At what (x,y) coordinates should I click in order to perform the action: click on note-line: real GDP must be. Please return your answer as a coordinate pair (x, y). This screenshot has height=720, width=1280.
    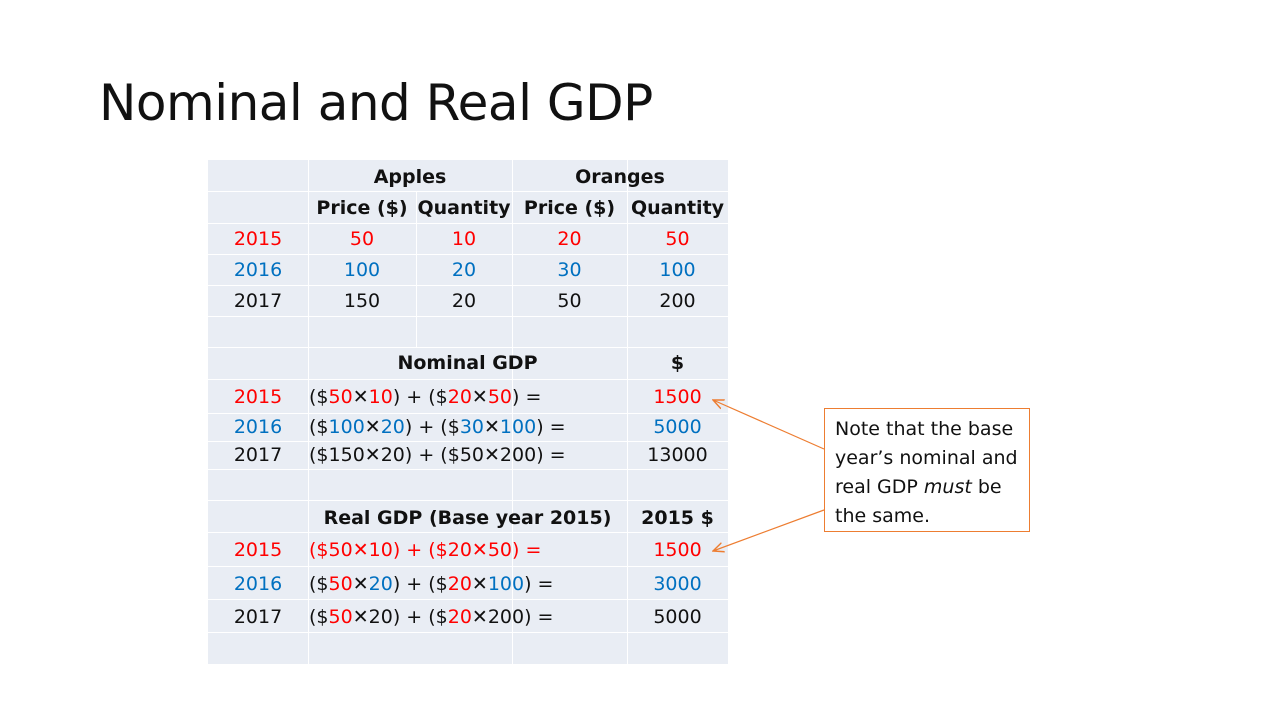
    Looking at the image, I should click on (918, 487).